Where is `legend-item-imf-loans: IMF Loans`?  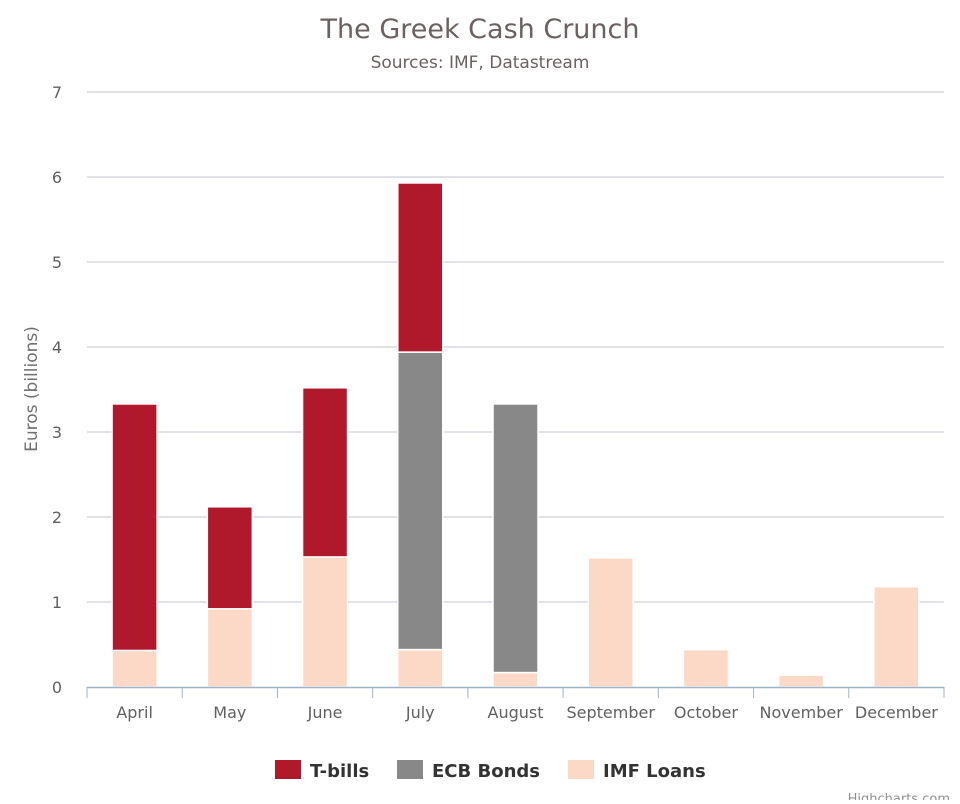 legend-item-imf-loans: IMF Loans is located at coordinates (637, 771).